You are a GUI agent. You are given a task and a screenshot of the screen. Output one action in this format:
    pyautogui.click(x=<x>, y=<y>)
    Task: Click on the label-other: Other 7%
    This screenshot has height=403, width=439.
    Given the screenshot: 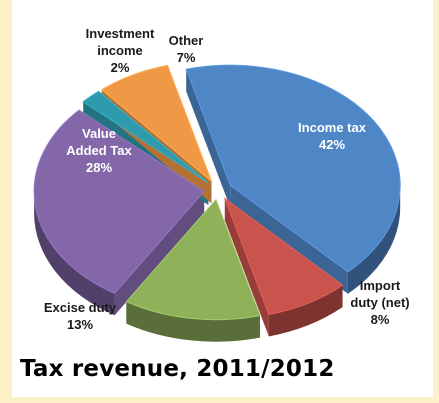 What is the action you would take?
    pyautogui.click(x=186, y=49)
    